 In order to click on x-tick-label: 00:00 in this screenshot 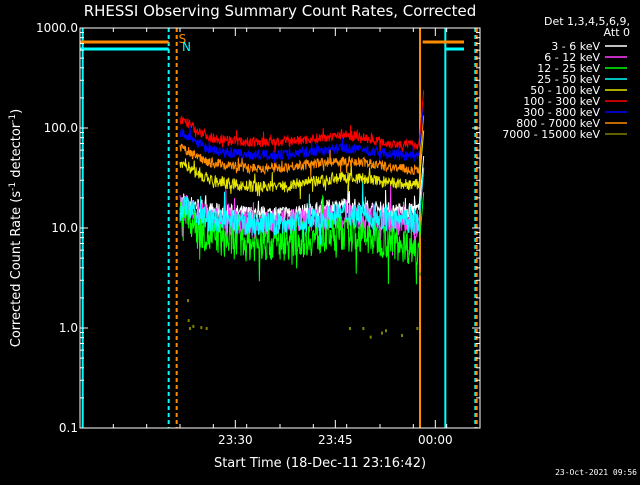, I will do `click(435, 440)`.